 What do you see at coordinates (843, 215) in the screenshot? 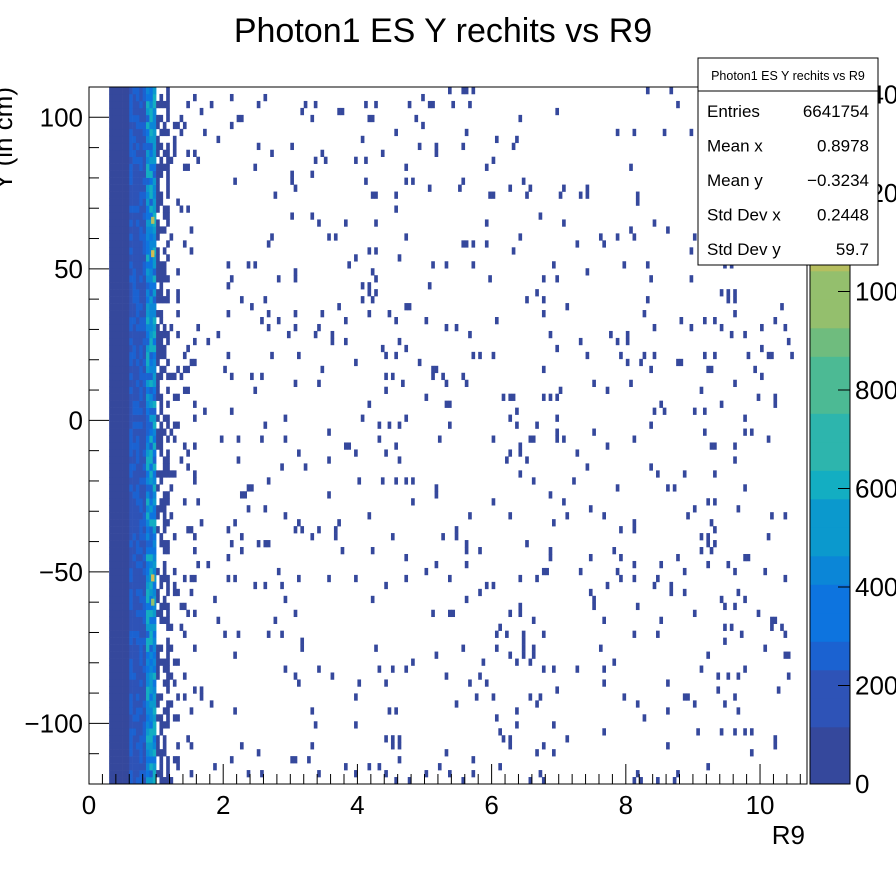
I see `stats-value: 0.2448` at bounding box center [843, 215].